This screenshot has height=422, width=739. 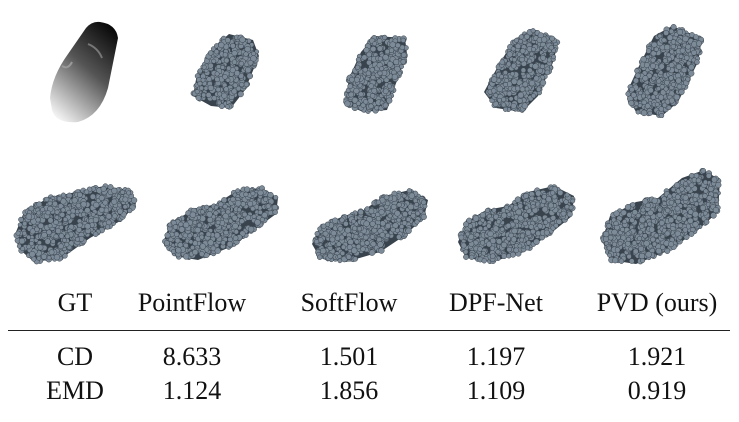 What do you see at coordinates (221, 223) in the screenshot?
I see `pointflow-cloud-side` at bounding box center [221, 223].